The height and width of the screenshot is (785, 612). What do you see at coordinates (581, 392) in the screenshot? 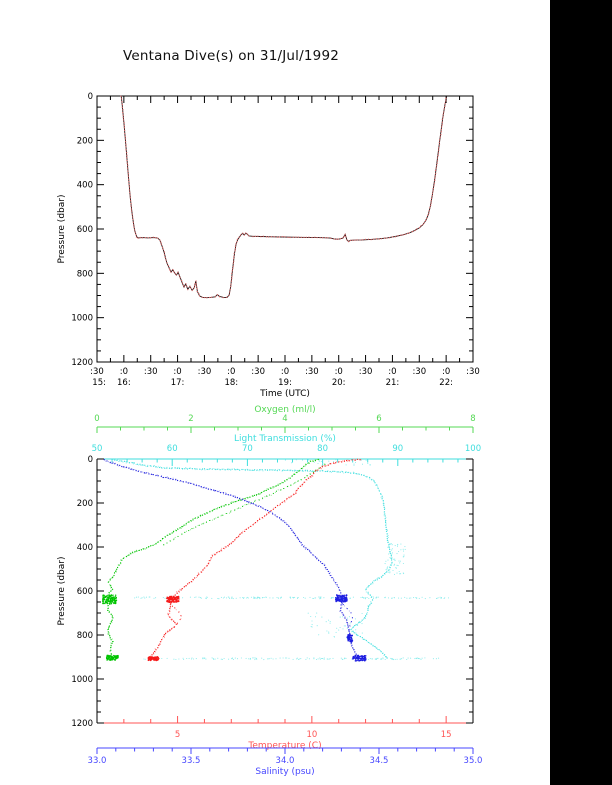
I see `right-black-band` at bounding box center [581, 392].